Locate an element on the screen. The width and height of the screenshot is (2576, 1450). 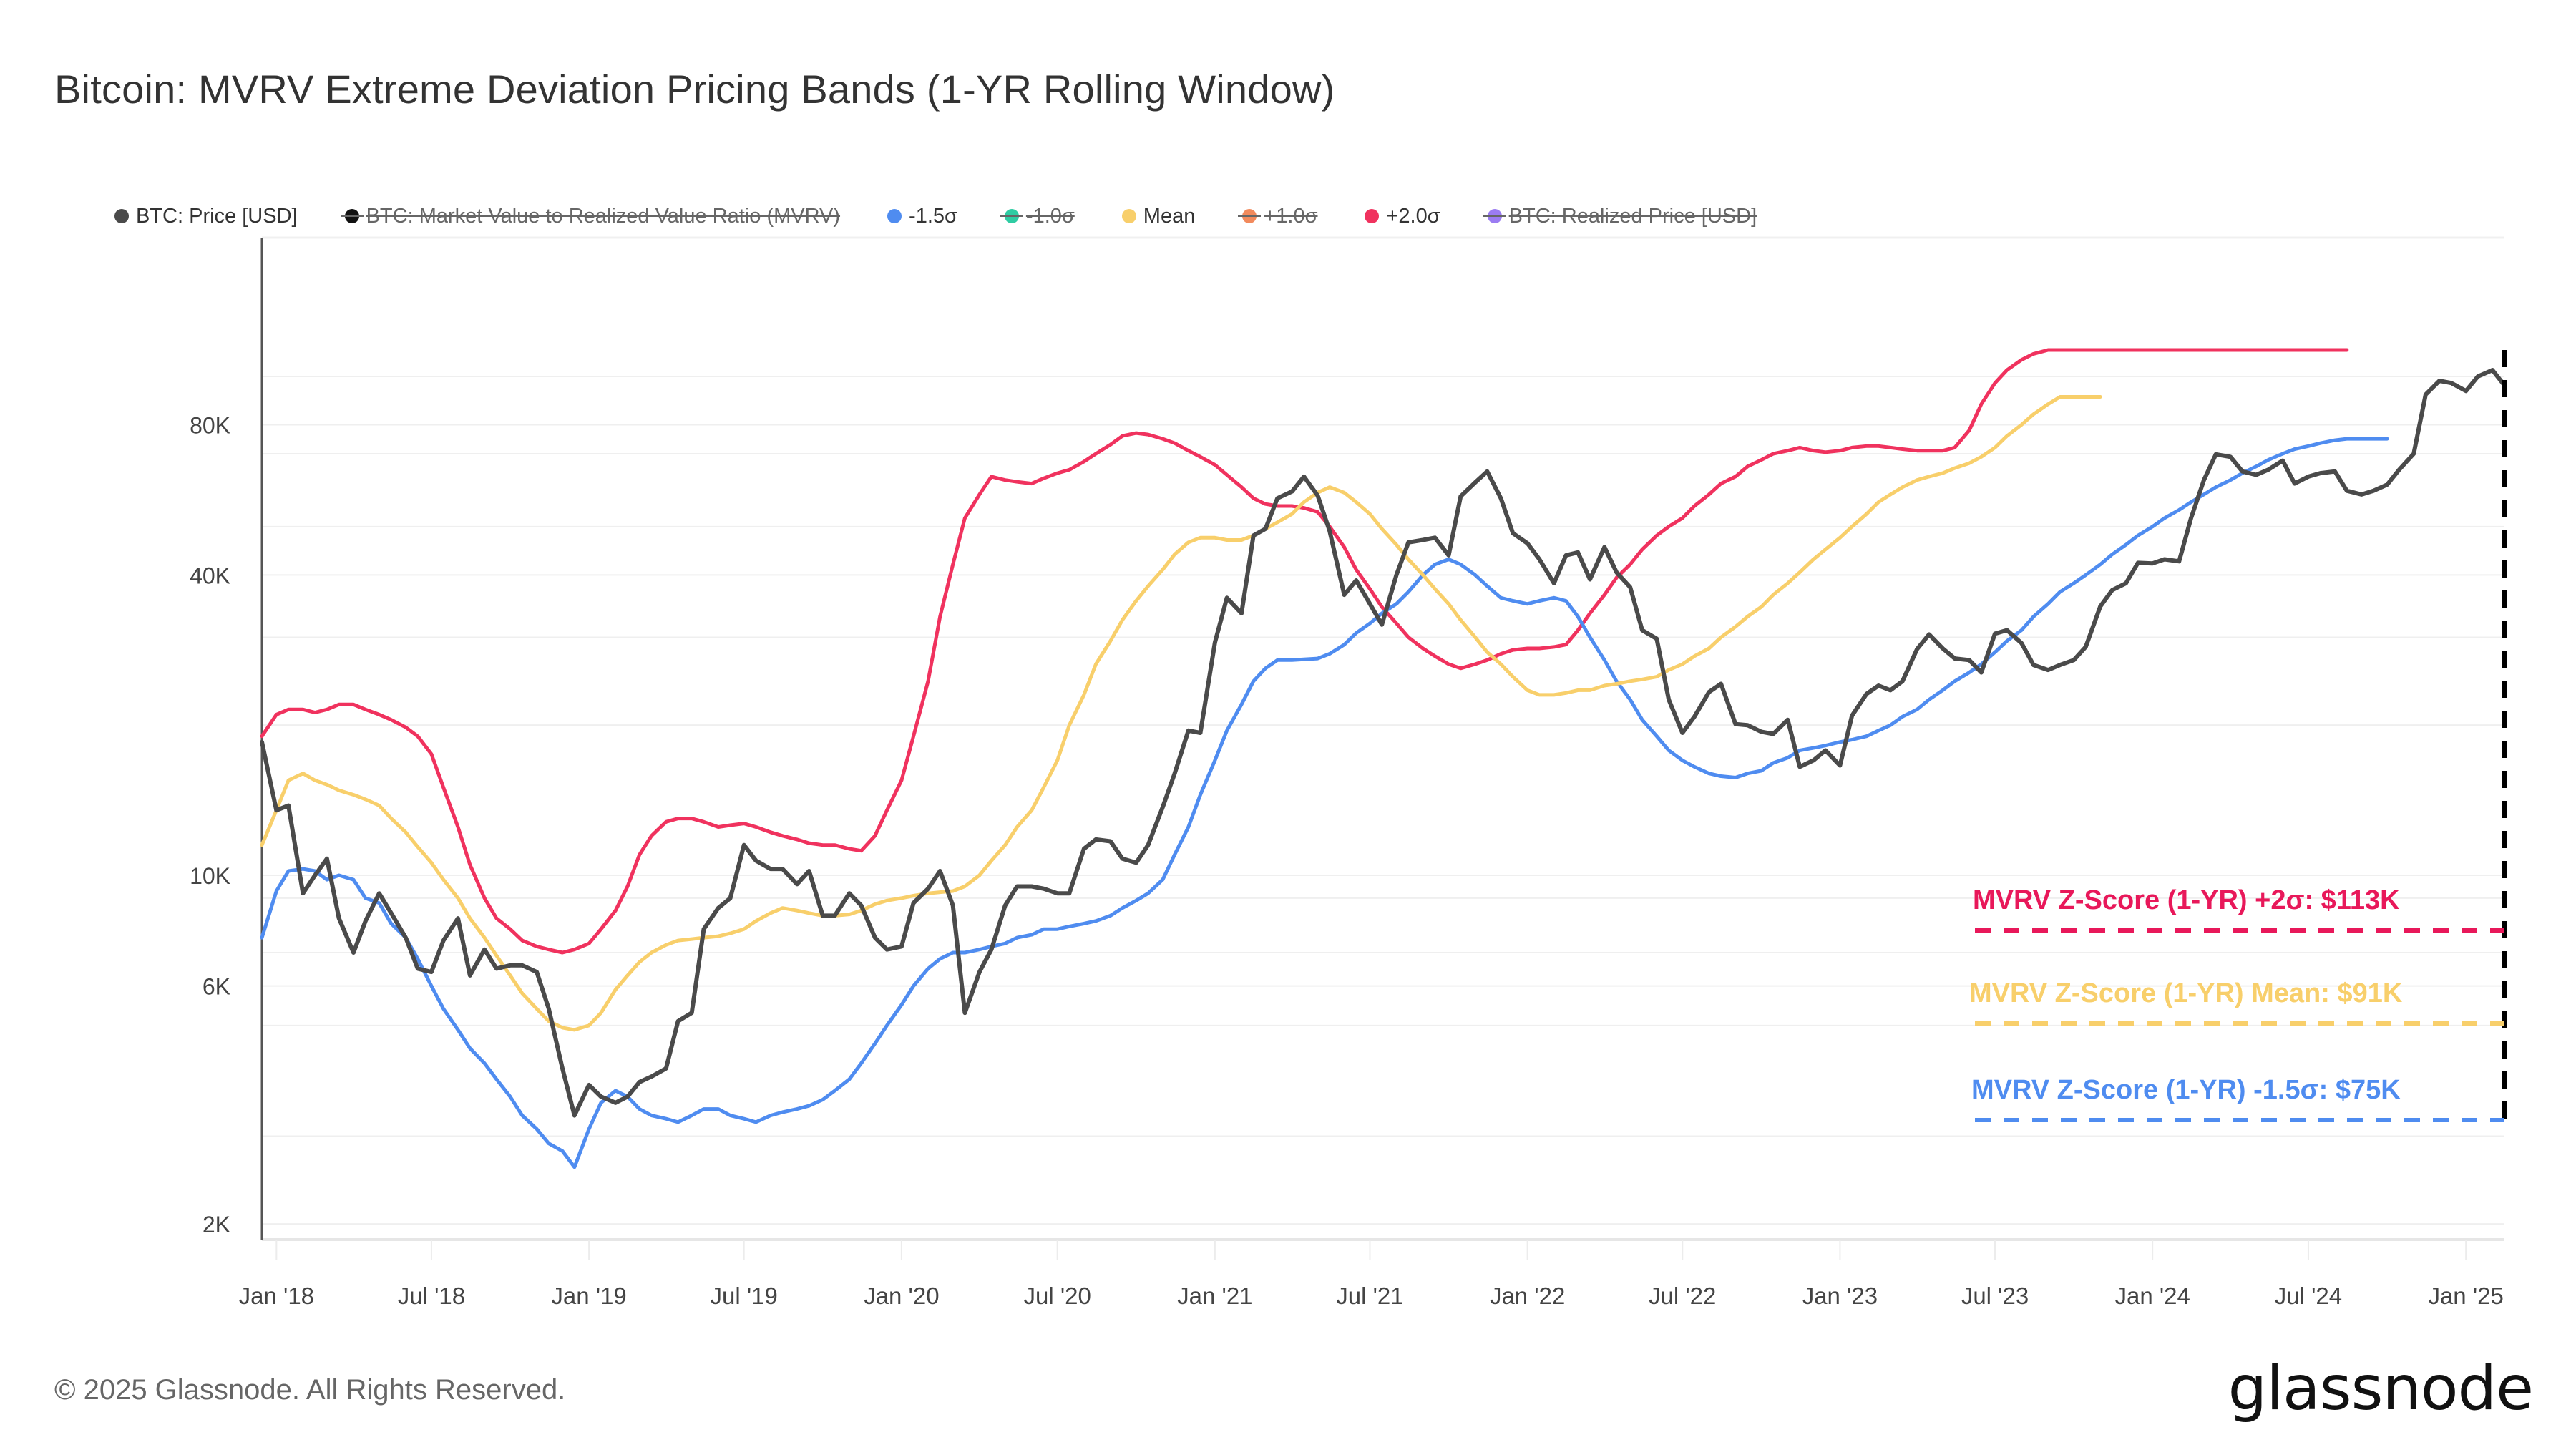
x-tick-label: Jan '24 is located at coordinates (2152, 1296).